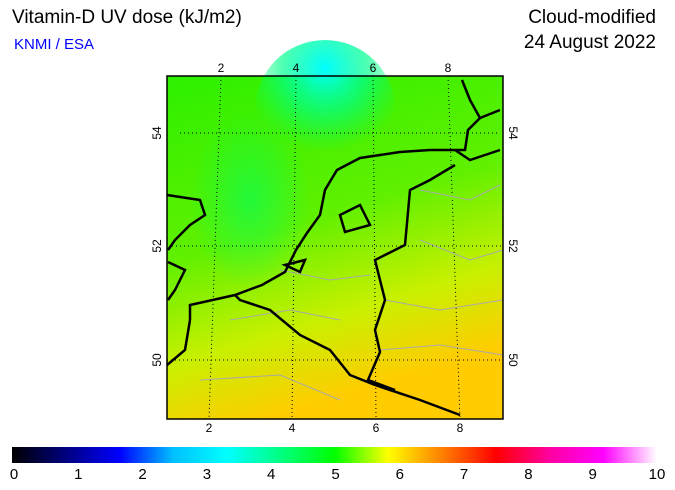 The height and width of the screenshot is (490, 675). Describe the element at coordinates (157, 246) in the screenshot. I see `lat-tick-left: 52` at that location.